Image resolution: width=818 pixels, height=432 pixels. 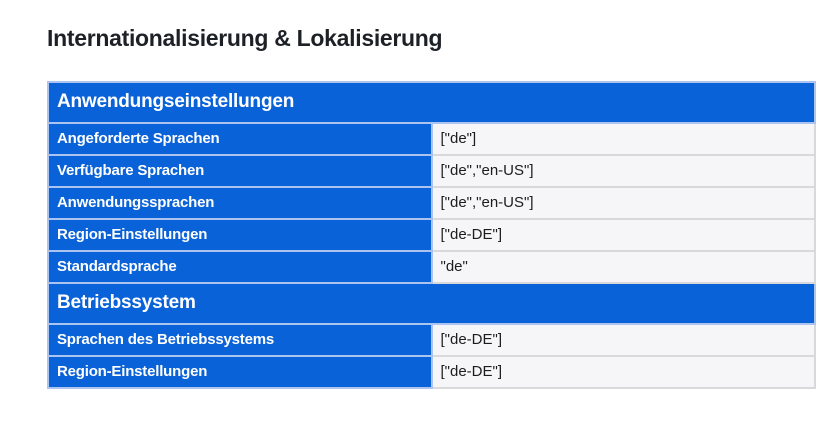 I want to click on row-label-verfuegbare-sprachen: Verfügbare Sprachen, so click(x=240, y=171).